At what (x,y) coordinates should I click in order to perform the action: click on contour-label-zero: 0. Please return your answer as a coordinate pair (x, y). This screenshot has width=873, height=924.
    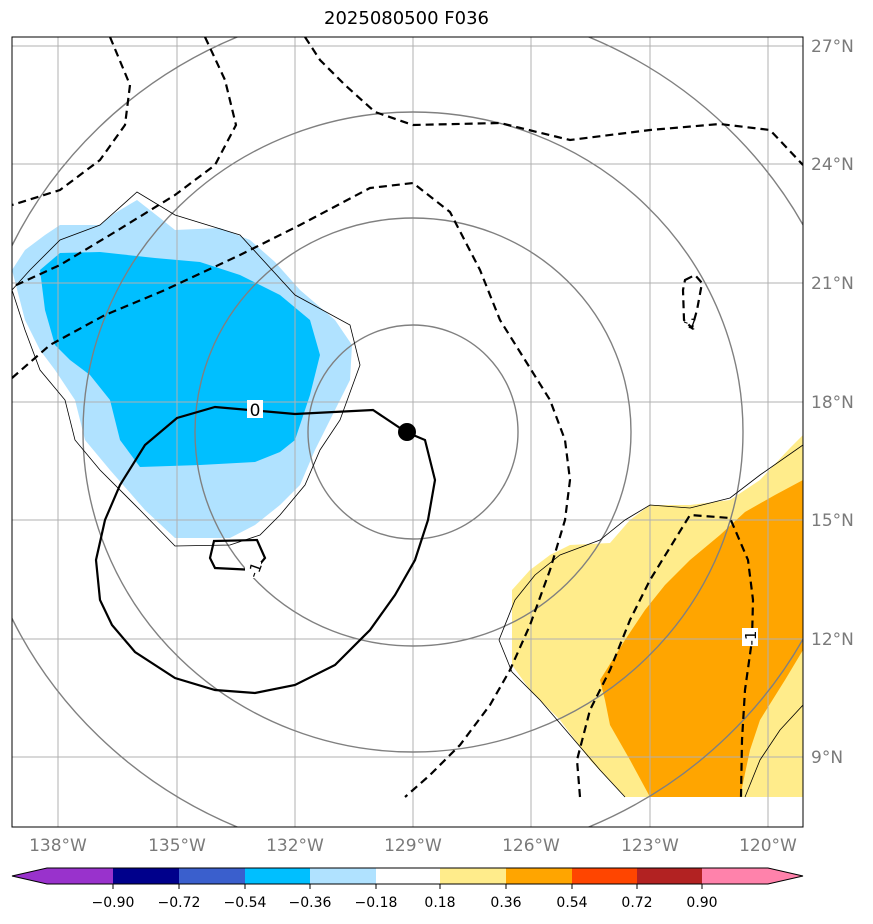
    Looking at the image, I should click on (255, 411).